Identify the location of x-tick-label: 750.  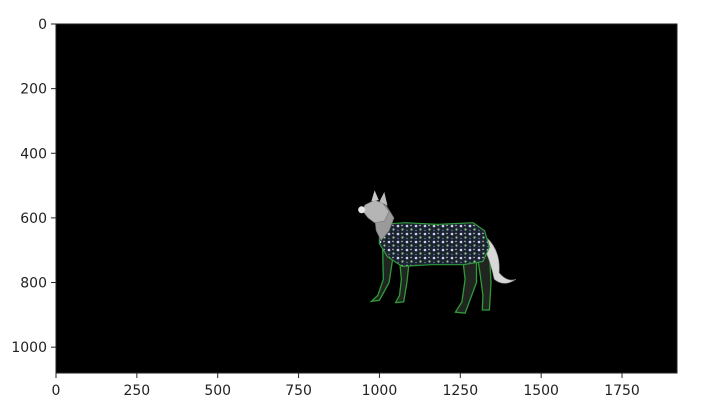
(298, 391).